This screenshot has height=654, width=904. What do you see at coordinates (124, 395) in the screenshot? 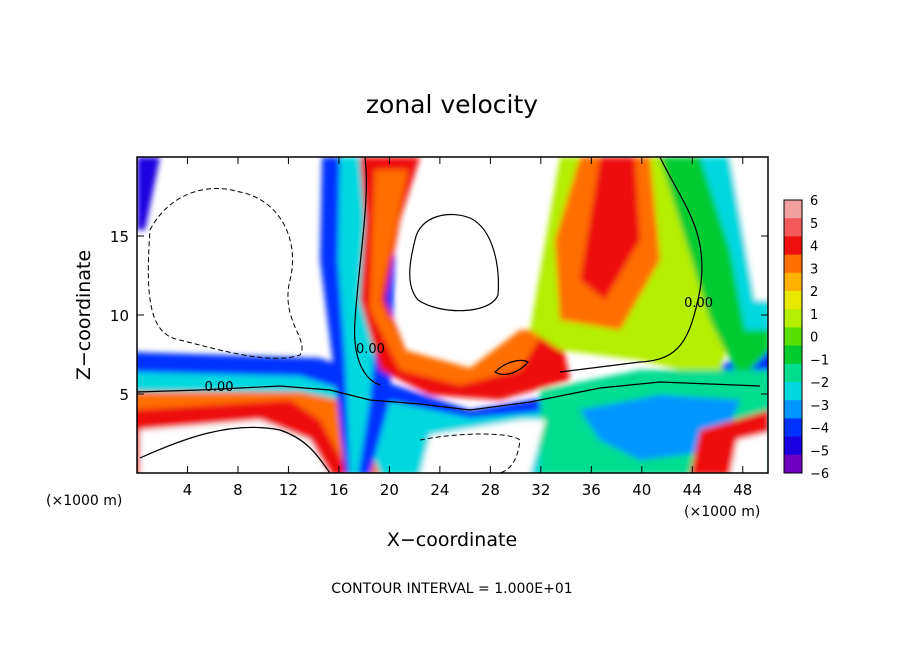
I see `y-tick-label: 5` at bounding box center [124, 395].